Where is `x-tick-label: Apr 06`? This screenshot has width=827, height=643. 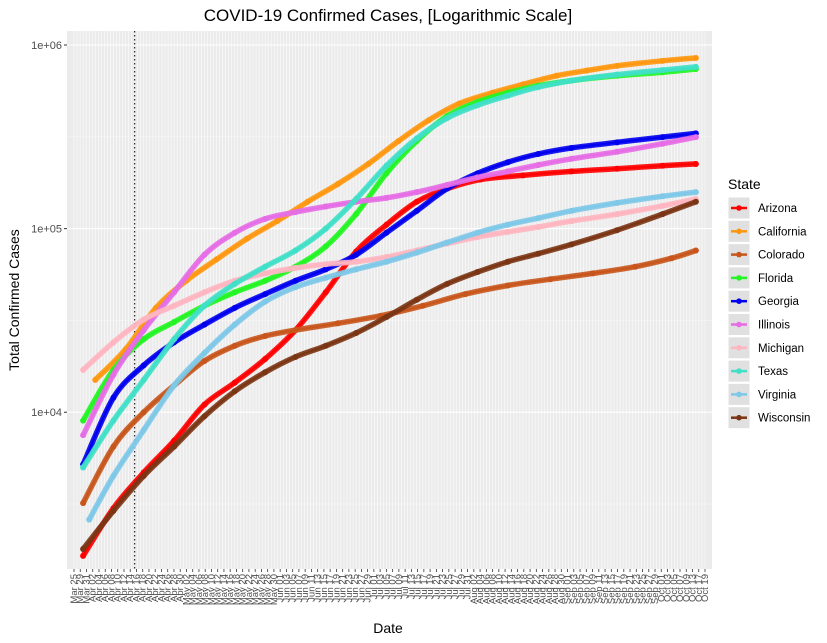 x-tick-label: Apr 06 is located at coordinates (105, 588).